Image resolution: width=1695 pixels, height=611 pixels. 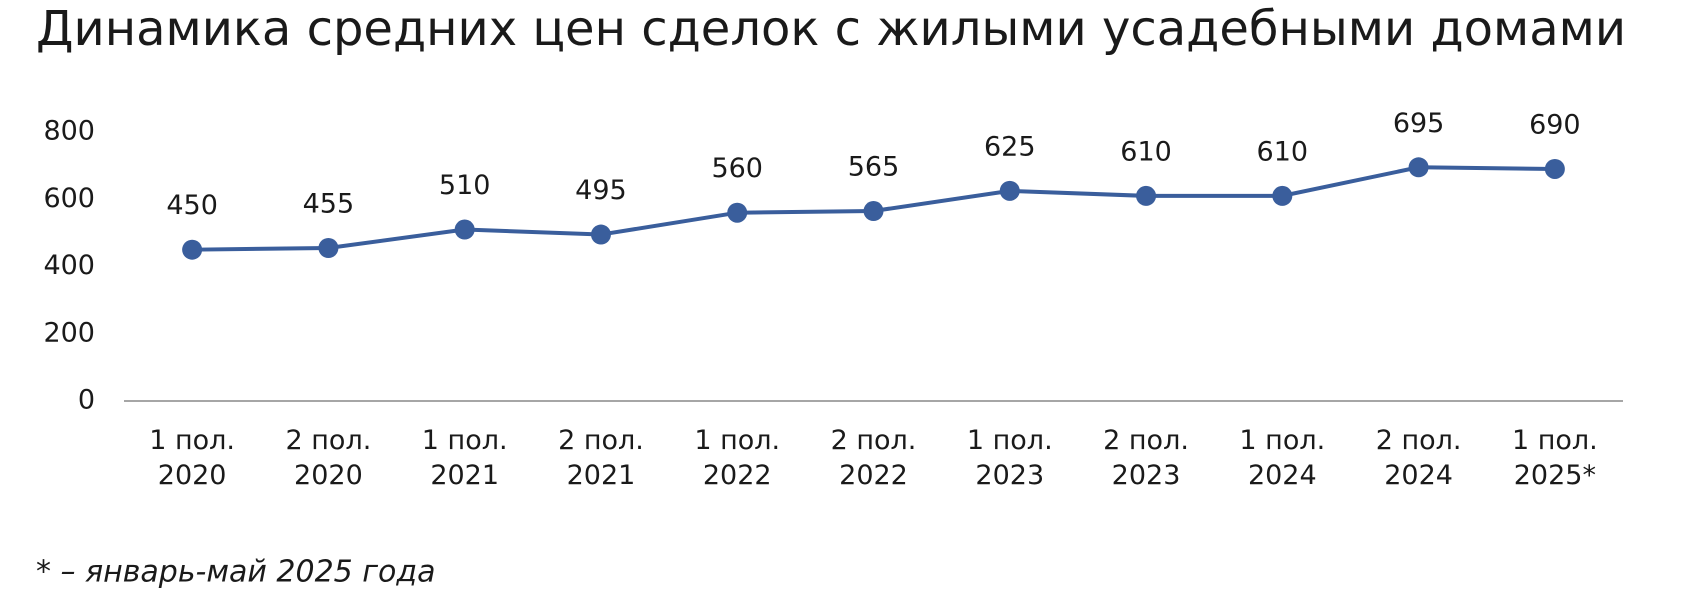 I want to click on data-label: 690, so click(x=1555, y=124).